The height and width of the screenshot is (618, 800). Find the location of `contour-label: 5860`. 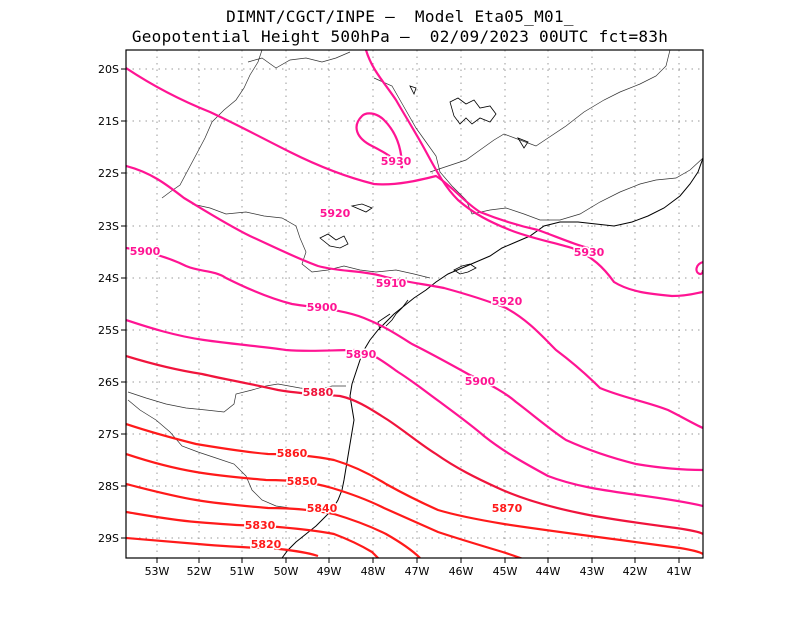

contour-label: 5860 is located at coordinates (292, 453).